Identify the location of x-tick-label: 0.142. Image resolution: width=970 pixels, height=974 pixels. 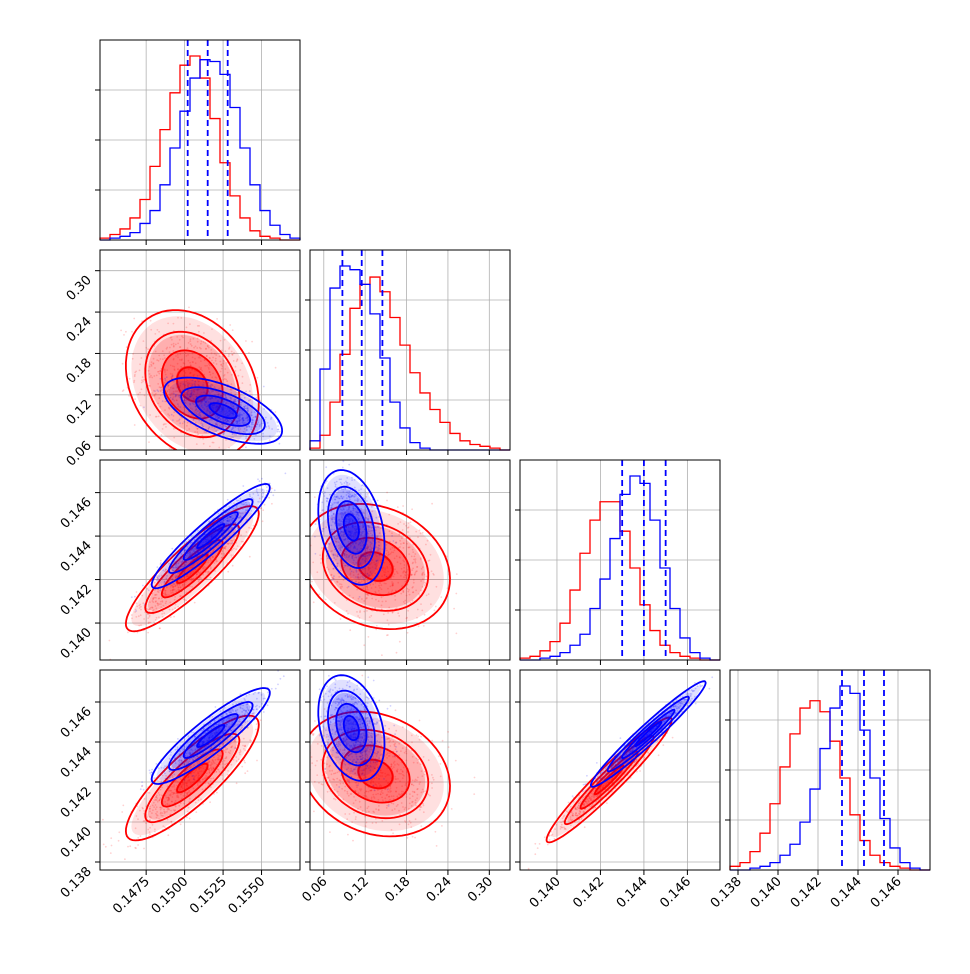
(806, 892).